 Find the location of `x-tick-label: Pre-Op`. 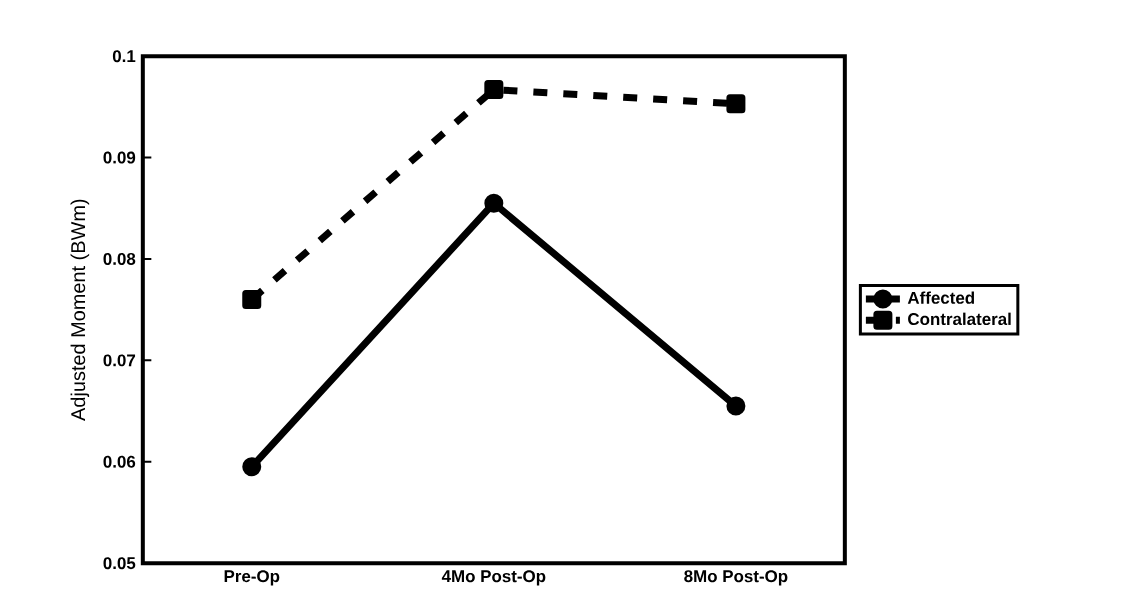

x-tick-label: Pre-Op is located at coordinates (252, 578).